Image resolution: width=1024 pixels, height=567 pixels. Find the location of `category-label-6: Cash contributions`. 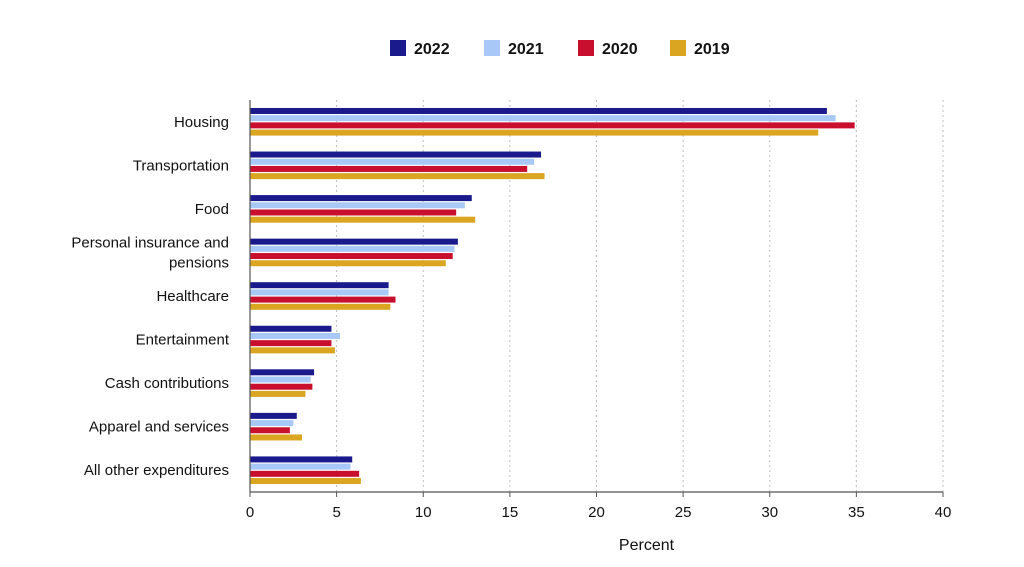

category-label-6: Cash contributions is located at coordinates (167, 383).